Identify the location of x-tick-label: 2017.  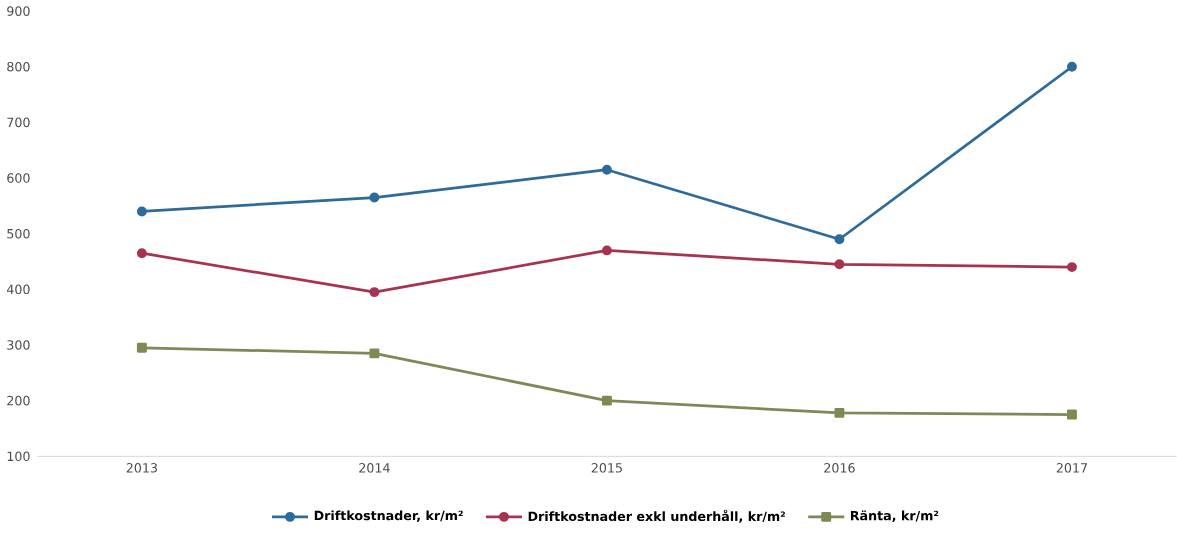
(1071, 468).